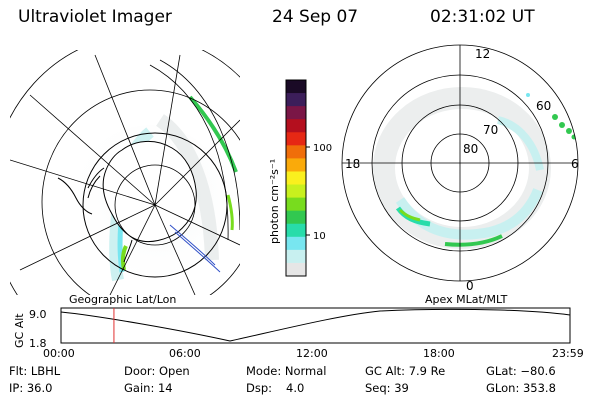  I want to click on dayside-emission, so click(187, 187).